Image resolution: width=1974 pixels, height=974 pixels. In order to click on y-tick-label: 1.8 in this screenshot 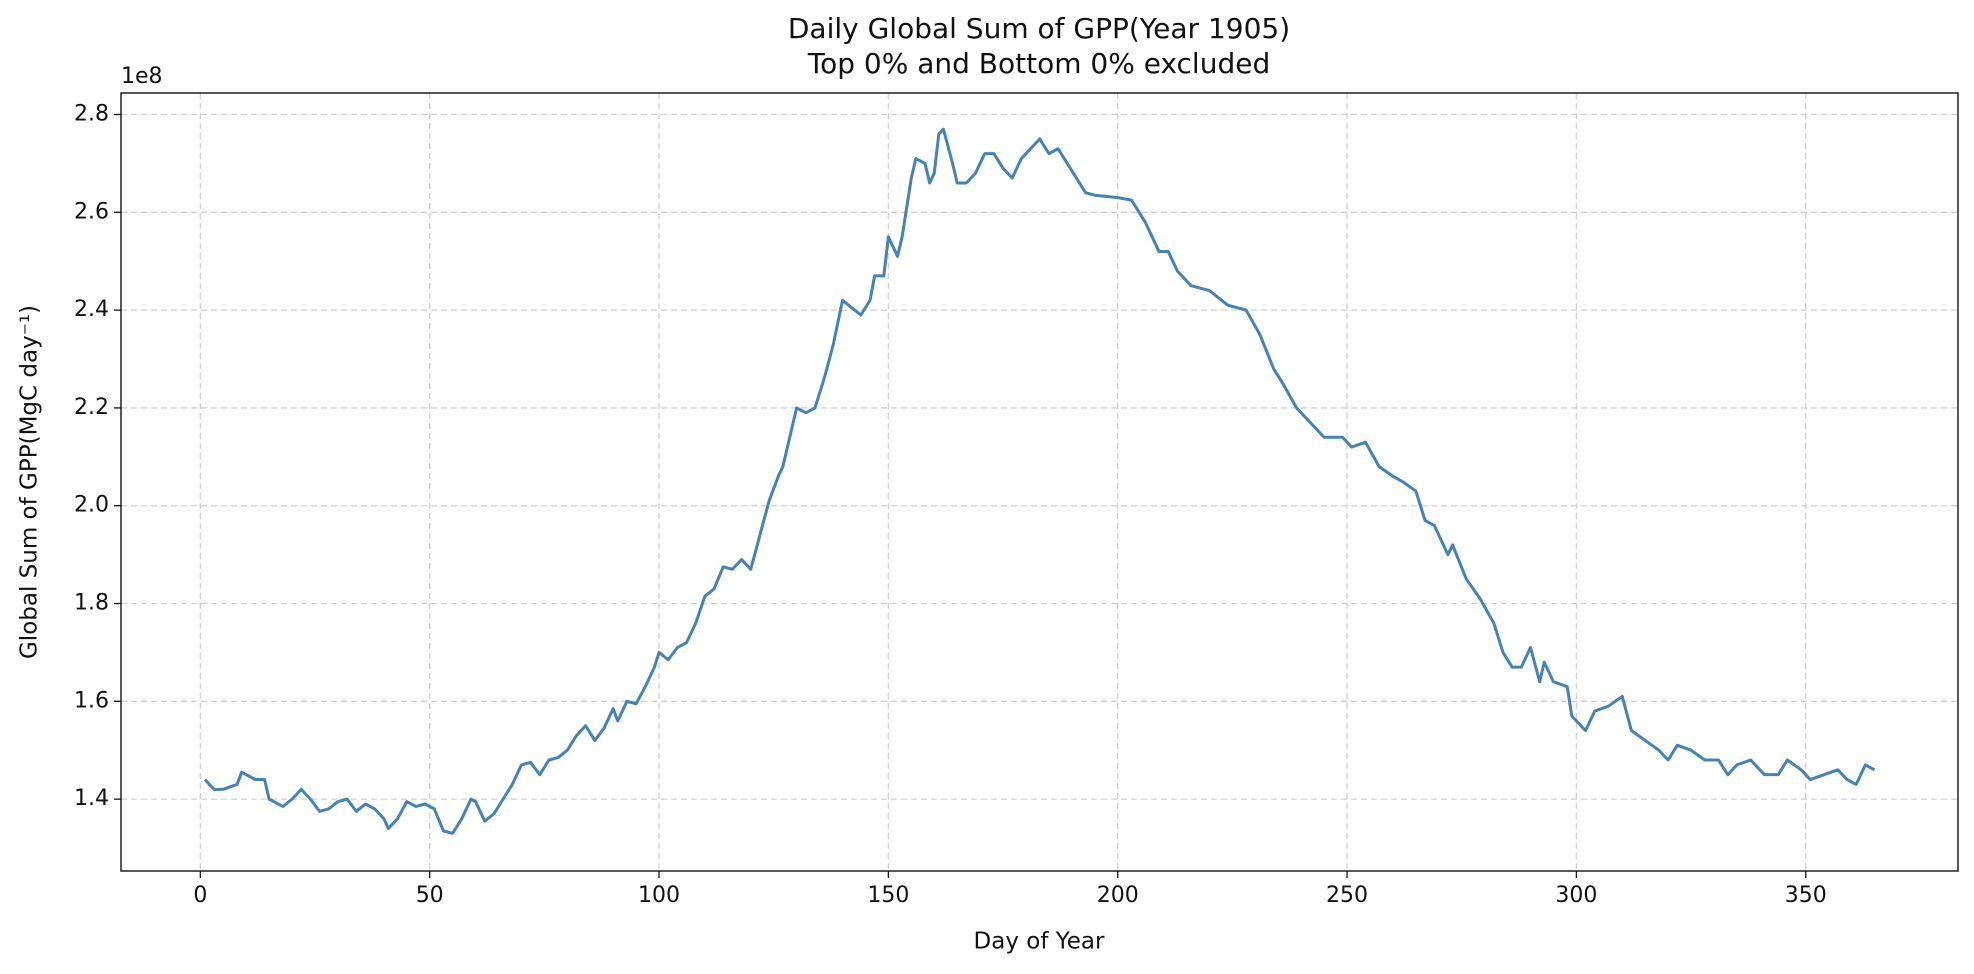, I will do `click(91, 603)`.